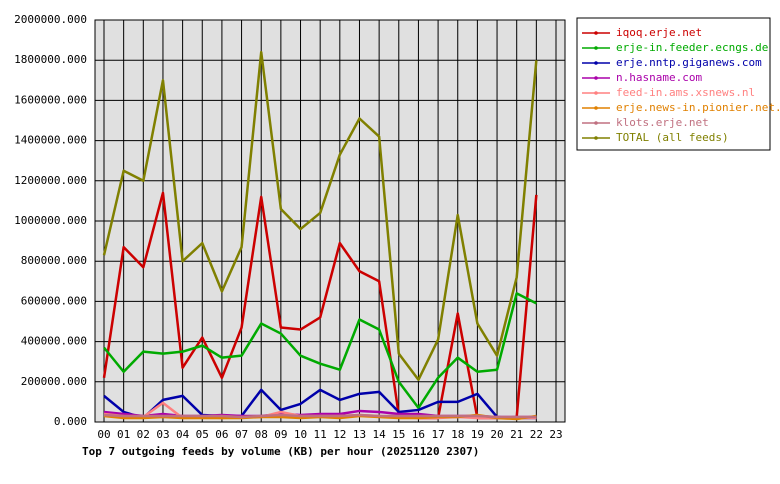  What do you see at coordinates (50, 99) in the screenshot?
I see `y-tick-label: 1600000.000` at bounding box center [50, 99].